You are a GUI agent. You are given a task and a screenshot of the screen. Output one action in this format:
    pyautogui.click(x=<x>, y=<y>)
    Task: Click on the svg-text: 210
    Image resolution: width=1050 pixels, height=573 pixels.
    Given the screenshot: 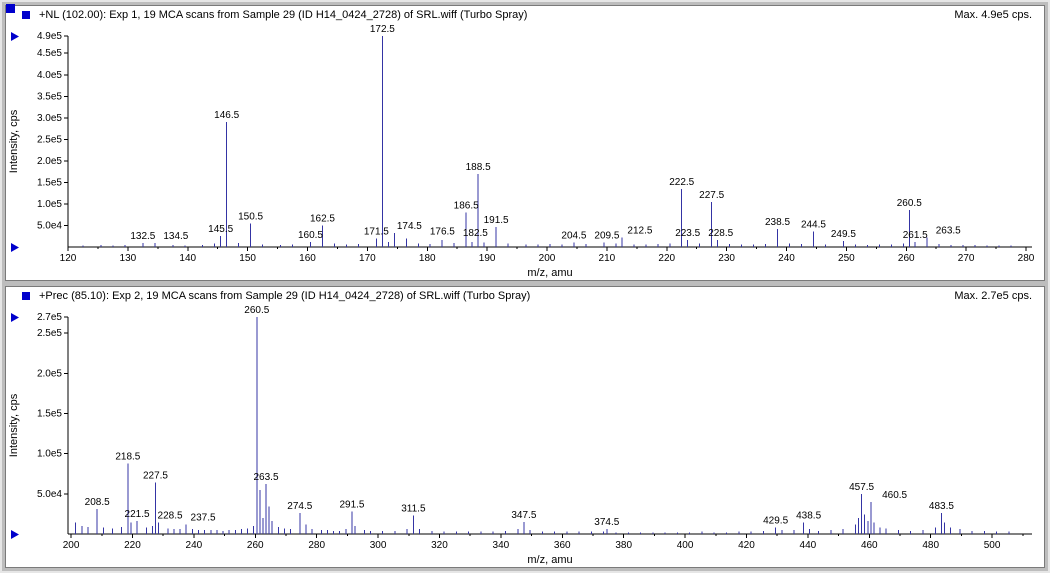 What is the action you would take?
    pyautogui.click(x=607, y=258)
    